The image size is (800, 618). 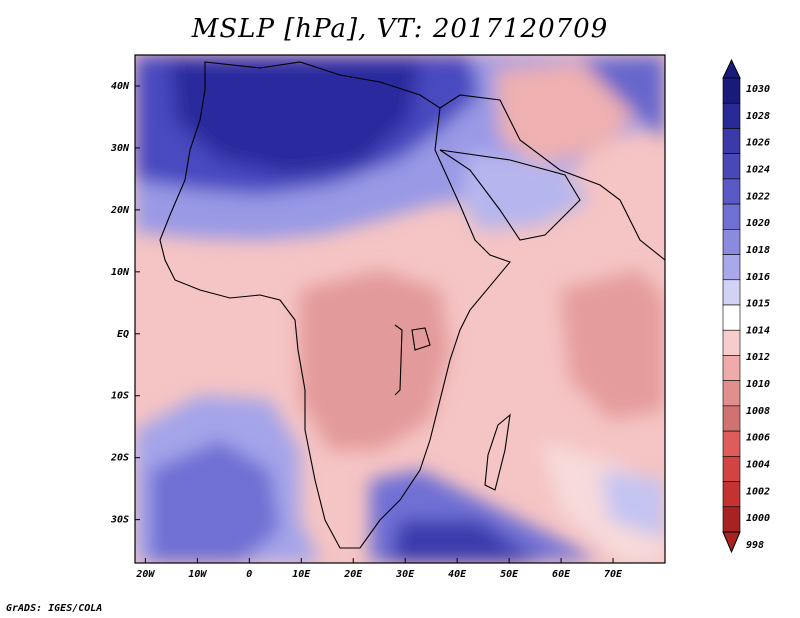 I want to click on sahara-high-center, so click(x=295, y=117).